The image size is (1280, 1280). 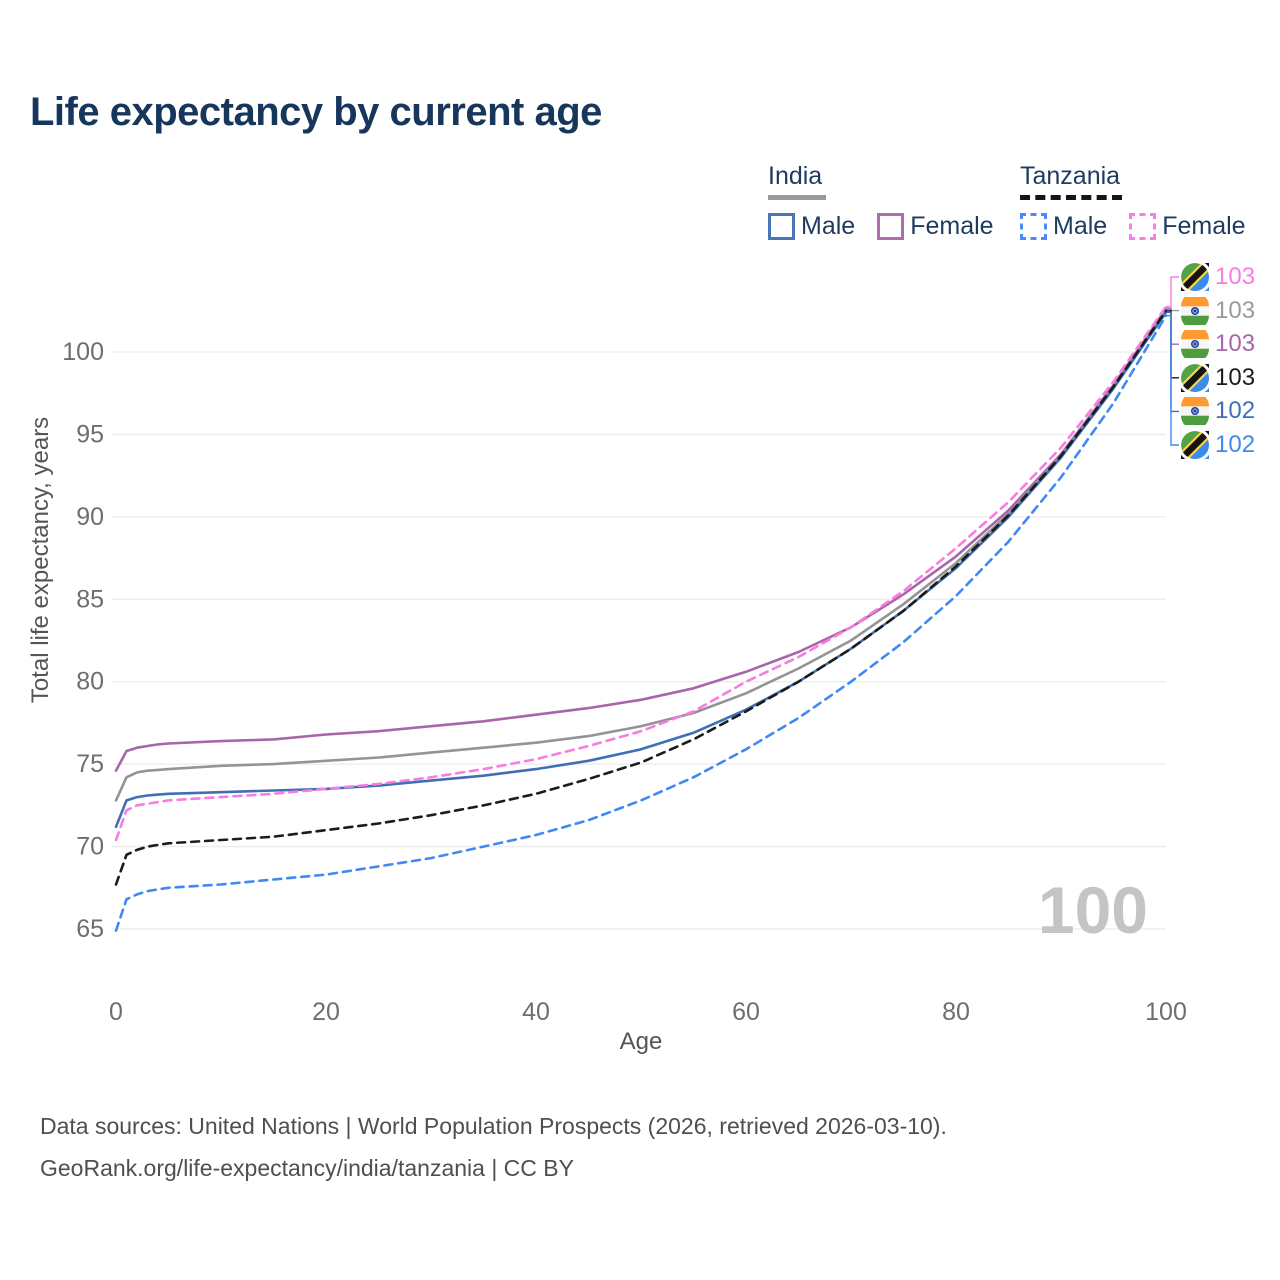 What do you see at coordinates (1092, 910) in the screenshot?
I see `hovered-age-watermark: 100` at bounding box center [1092, 910].